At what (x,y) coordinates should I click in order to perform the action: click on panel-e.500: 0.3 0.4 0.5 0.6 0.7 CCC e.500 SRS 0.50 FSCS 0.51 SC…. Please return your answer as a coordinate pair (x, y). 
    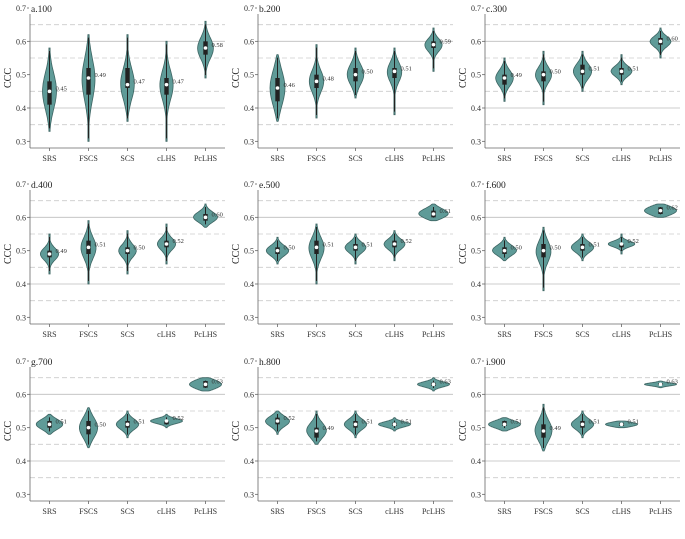
    Looking at the image, I should click on (342, 259).